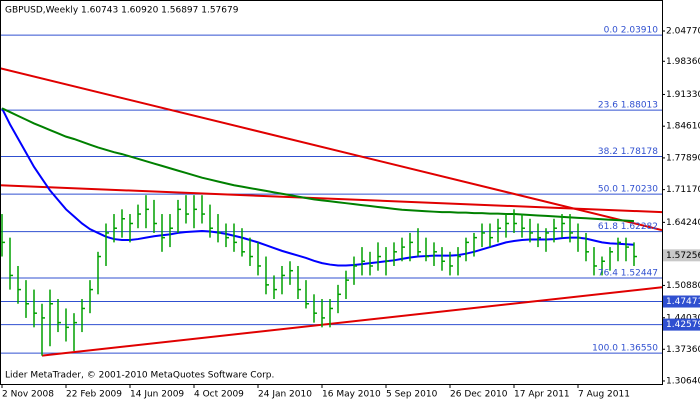 The width and height of the screenshot is (700, 402). Describe the element at coordinates (94, 395) in the screenshot. I see `x-tick-label: 22 Feb 2009` at that location.